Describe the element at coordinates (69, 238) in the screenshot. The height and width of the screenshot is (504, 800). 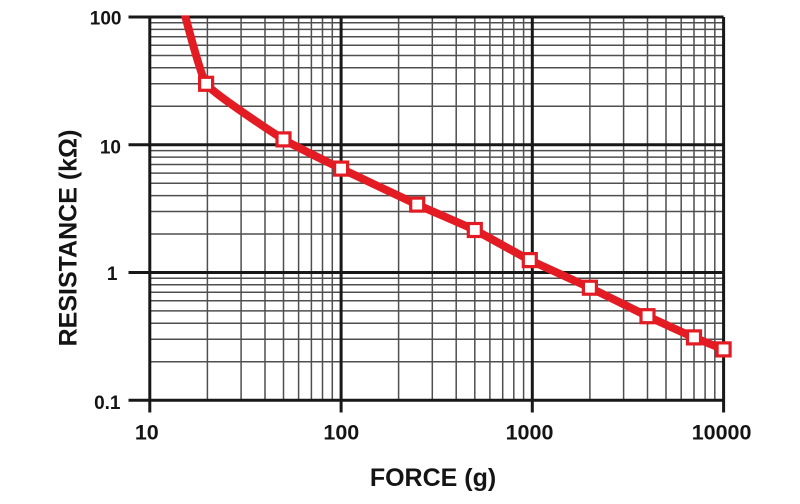
I see `svg-text: RESISTANCE (kΩ)` at that location.